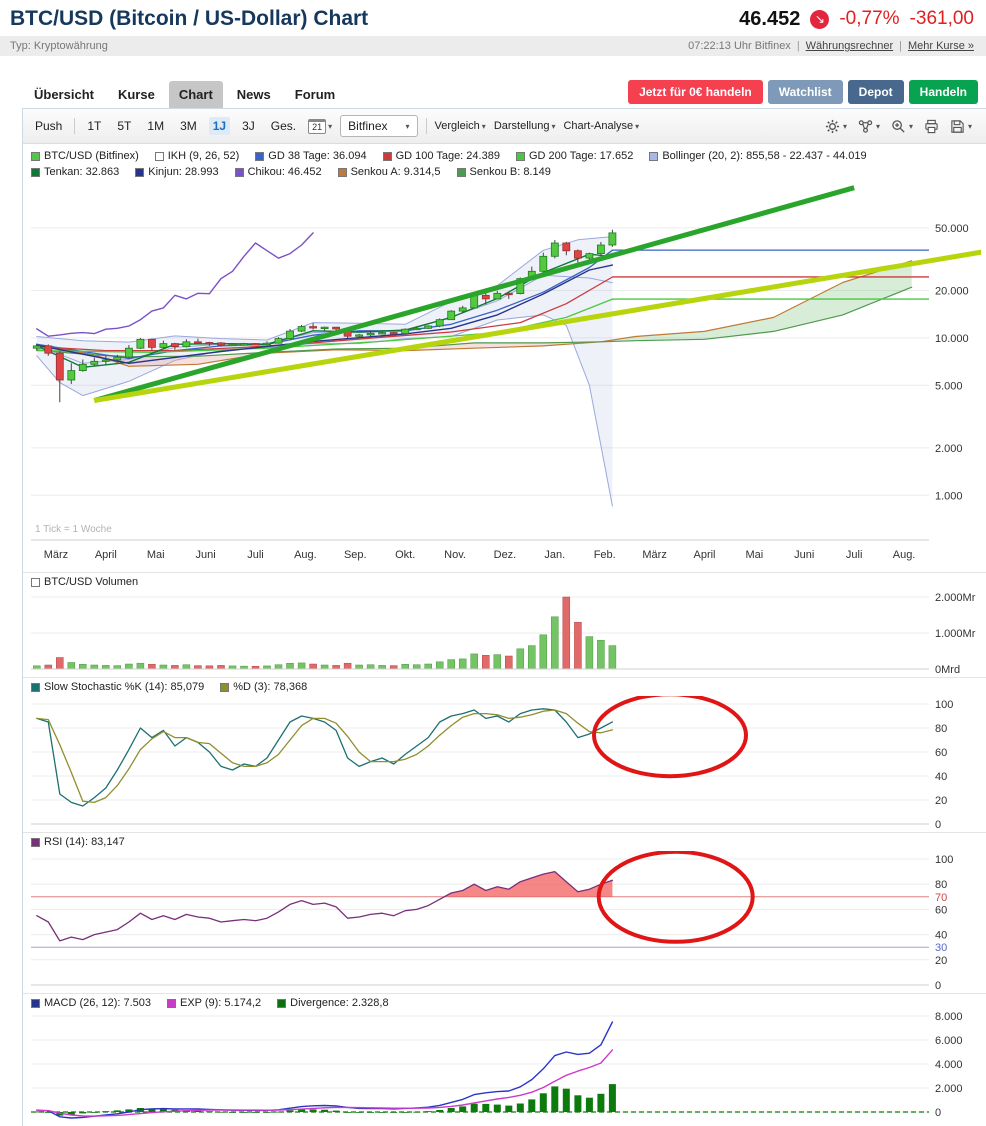  I want to click on price-down-arrow-icon: ↘, so click(820, 19).